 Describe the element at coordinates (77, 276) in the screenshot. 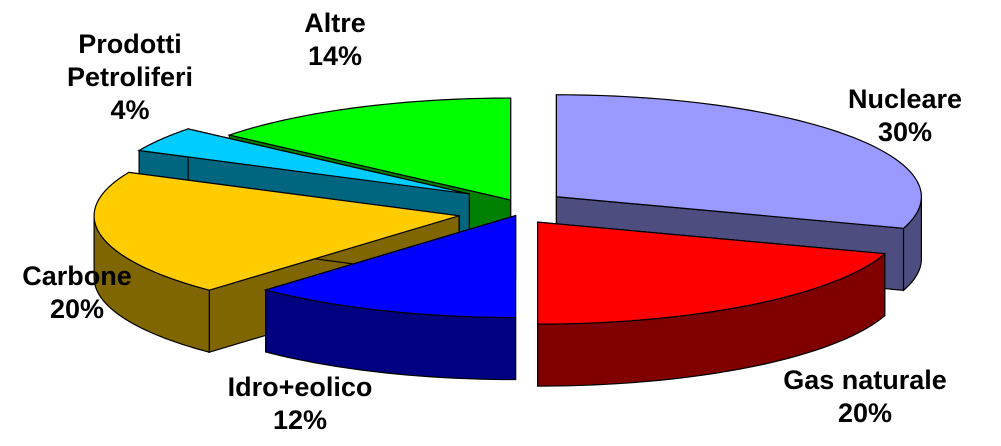

I see `label-carbone-name: Carbone` at that location.